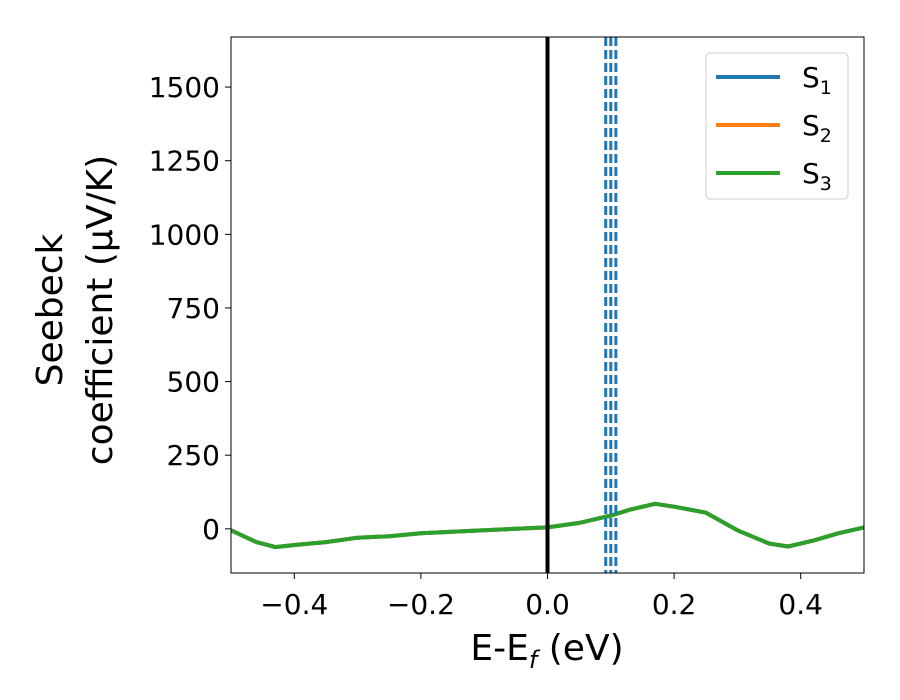  Describe the element at coordinates (75, 310) in the screenshot. I see `y-axis-label: Seebeck coefficient (μV/K)` at that location.